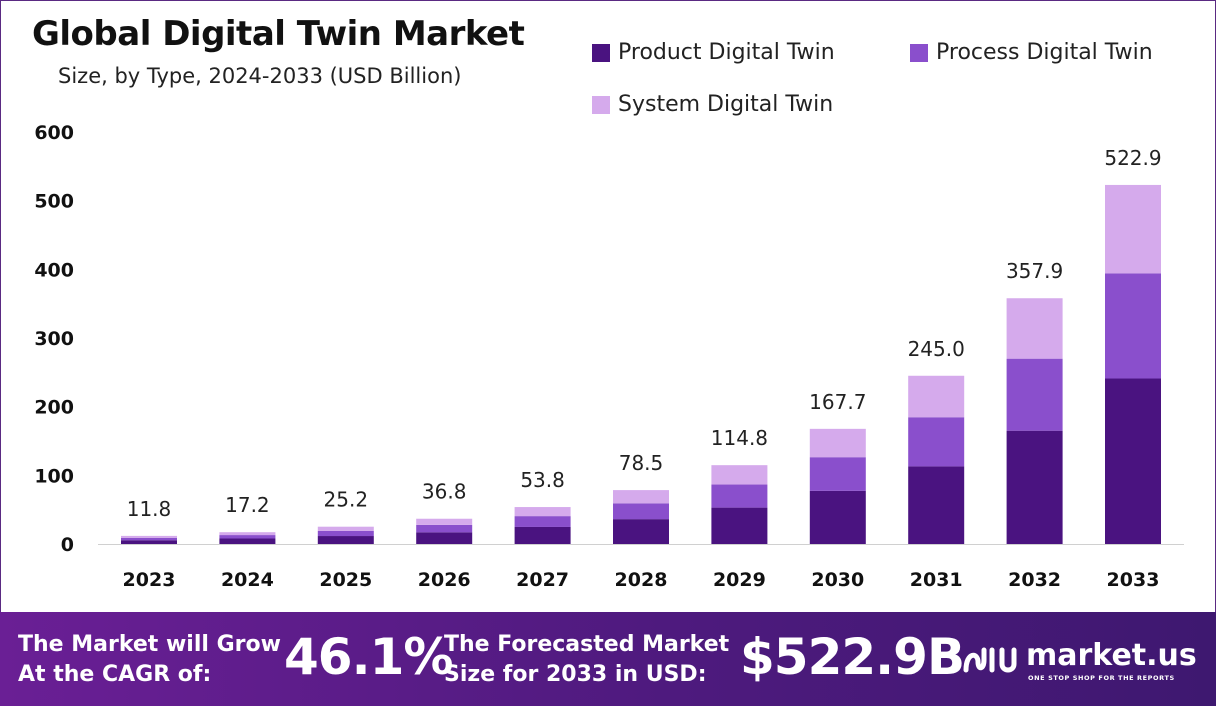 The width and height of the screenshot is (1216, 706). Describe the element at coordinates (587, 644) in the screenshot. I see `forecast-label-line1: The Forecasted Market` at that location.